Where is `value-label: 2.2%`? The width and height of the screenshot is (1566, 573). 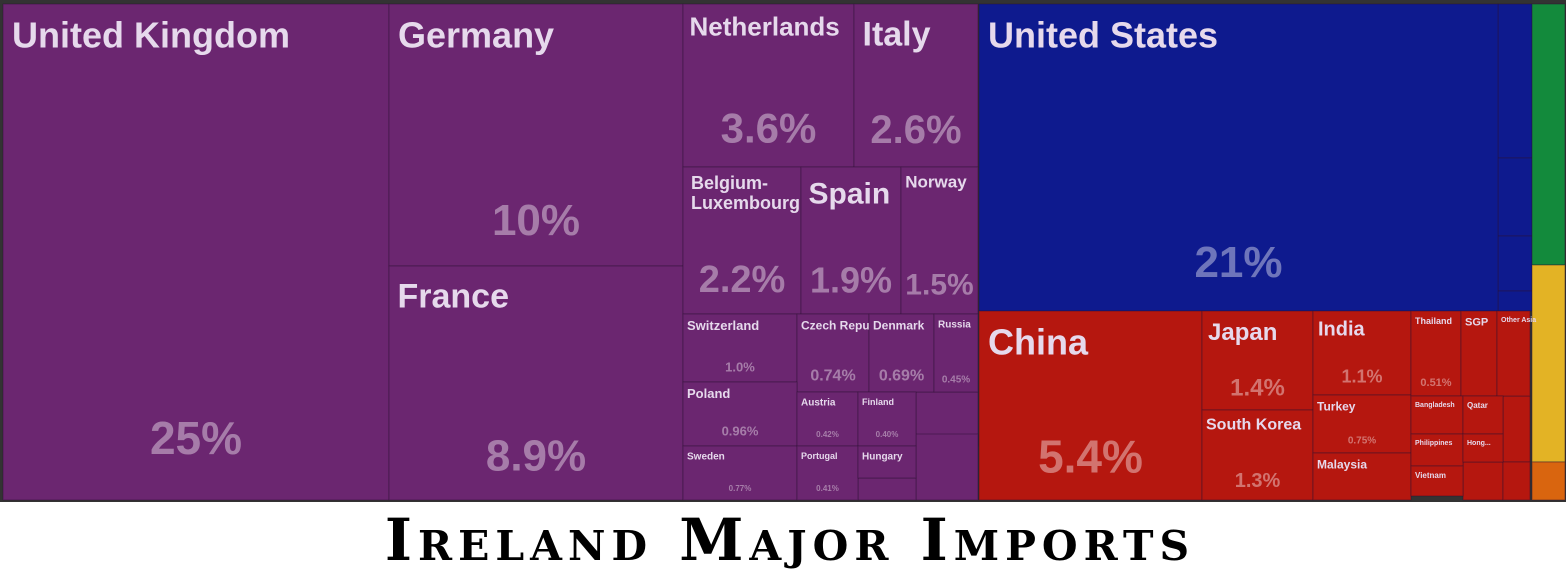 value-label: 2.2% is located at coordinates (742, 280).